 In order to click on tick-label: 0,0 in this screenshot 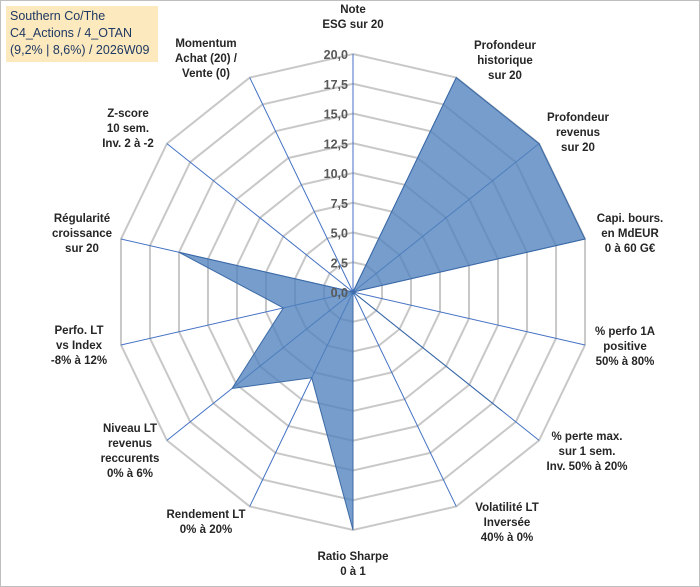, I will do `click(339, 293)`.